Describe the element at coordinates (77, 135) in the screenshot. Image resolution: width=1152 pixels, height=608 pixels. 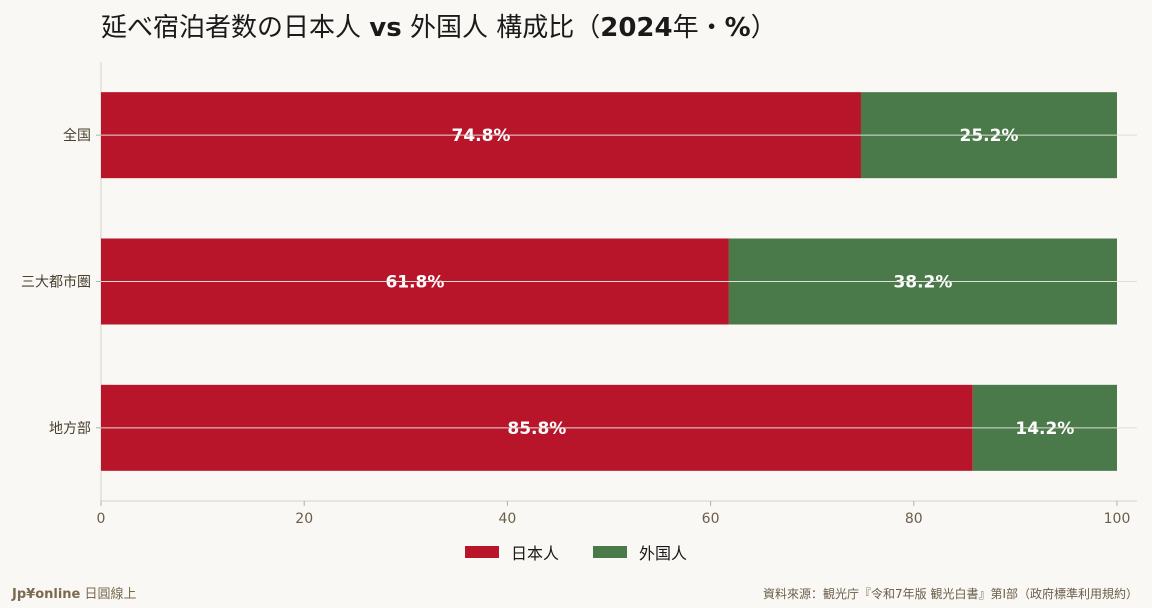
I see `y-tick-label: 全国` at that location.